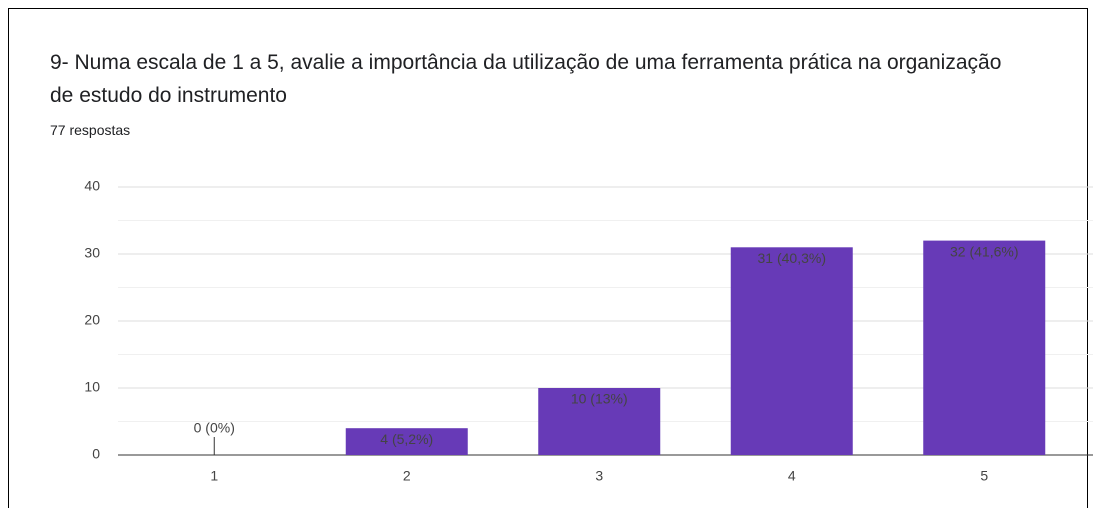  What do you see at coordinates (406, 439) in the screenshot?
I see `value-label: 4 (5,2%)` at bounding box center [406, 439].